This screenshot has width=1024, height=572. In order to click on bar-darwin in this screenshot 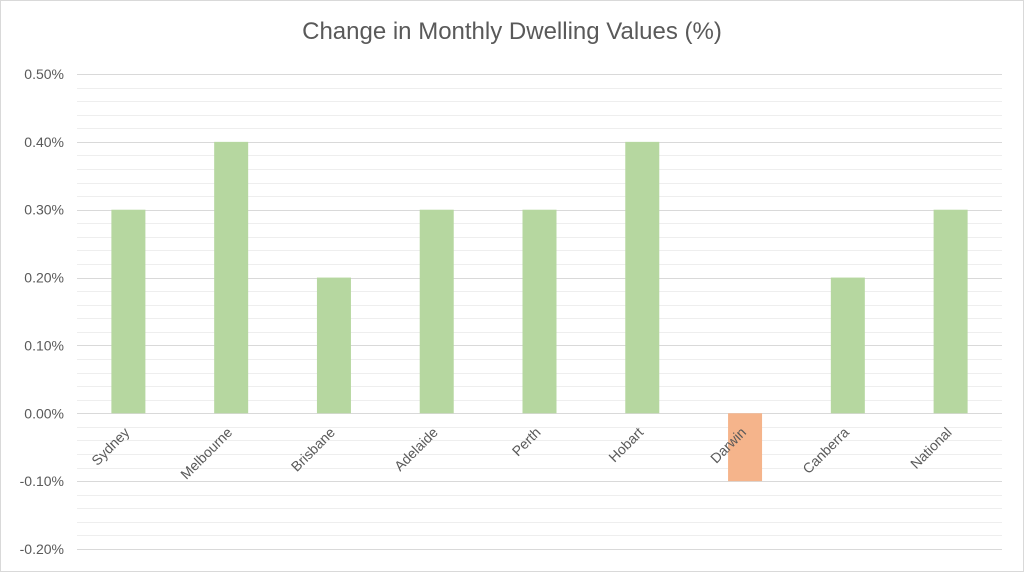, I will do `click(745, 447)`.